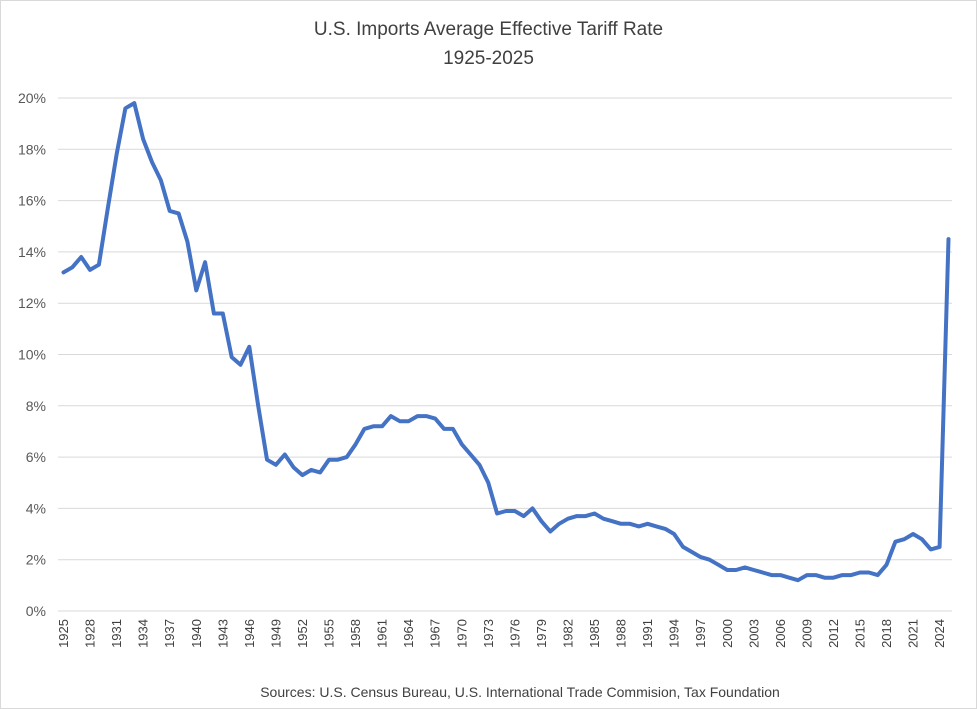 The height and width of the screenshot is (709, 977). What do you see at coordinates (275, 633) in the screenshot?
I see `x-tick-label: 1949` at bounding box center [275, 633].